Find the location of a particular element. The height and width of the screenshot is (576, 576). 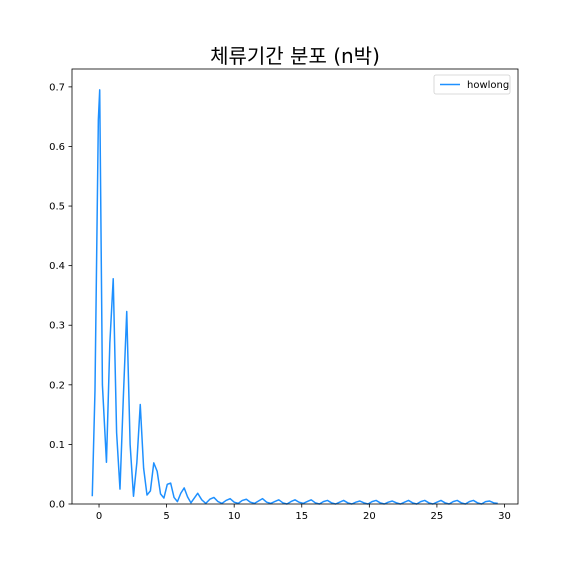

y-tick-label: 0.7 is located at coordinates (57, 87).